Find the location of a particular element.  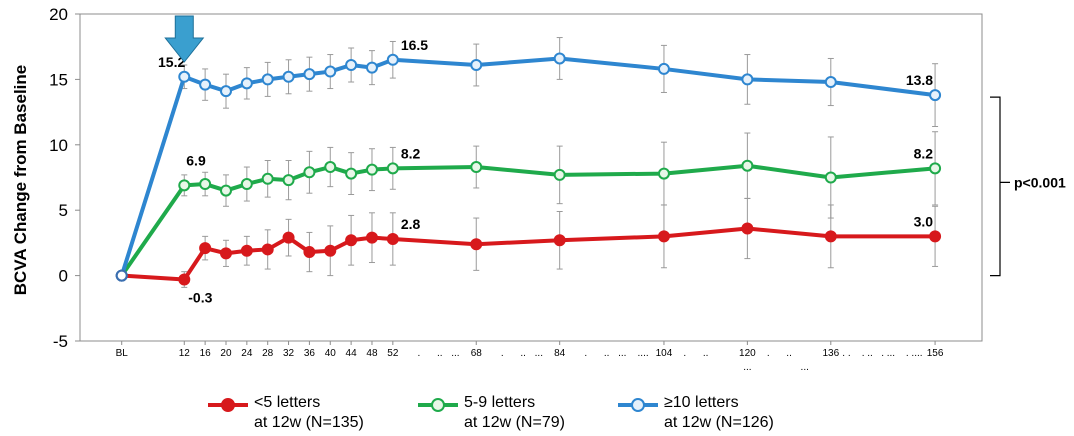

legend-swatch-lt5 is located at coordinates (228, 404).